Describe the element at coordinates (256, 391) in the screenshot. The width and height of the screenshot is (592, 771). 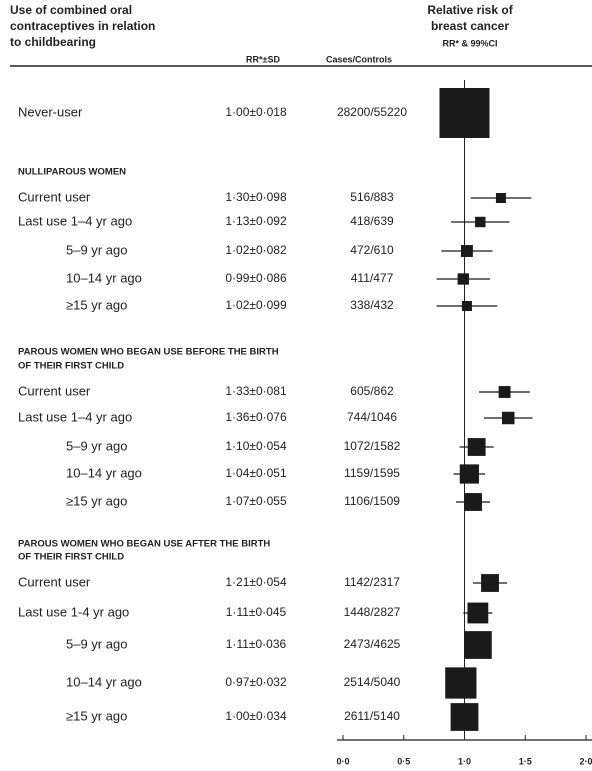
I see `rr-sd: 1·33±0·081` at that location.